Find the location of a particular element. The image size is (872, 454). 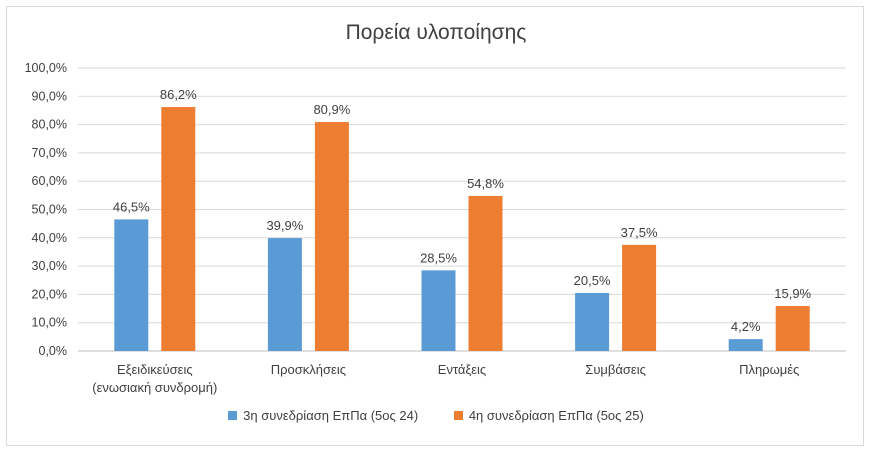

y-tick-label: 30,0% is located at coordinates (49, 266).